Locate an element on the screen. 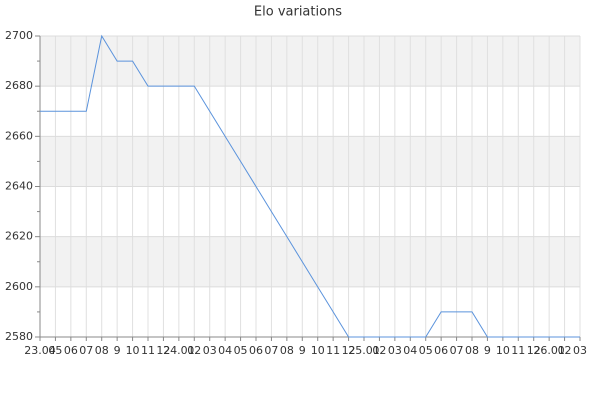 The height and width of the screenshot is (400, 600). y-tick-label: 2680 is located at coordinates (19, 85).